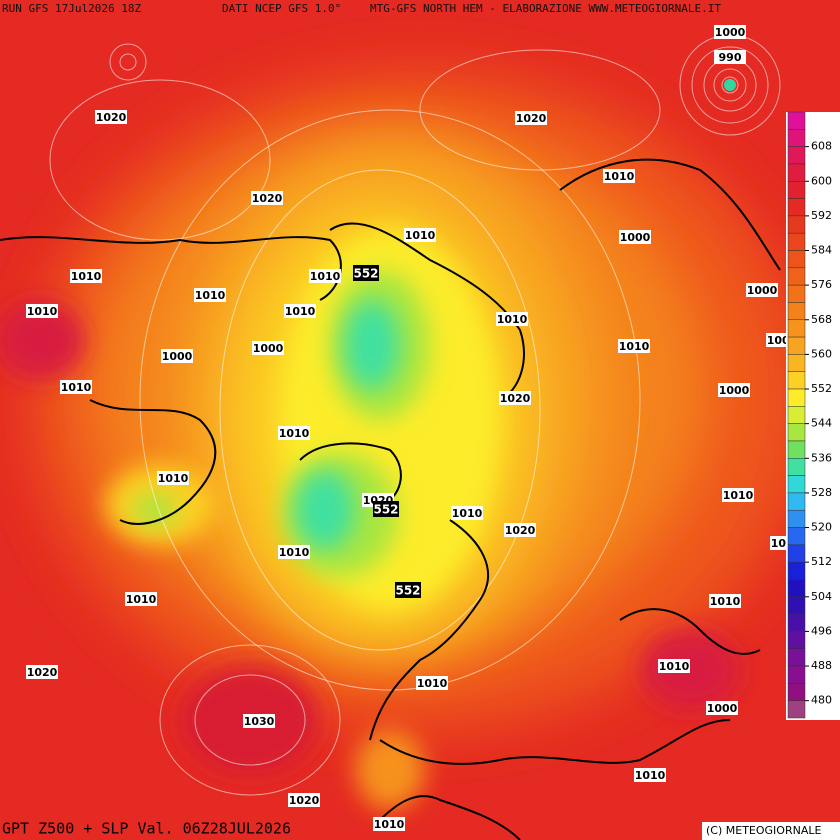  What do you see at coordinates (821, 180) in the screenshot?
I see `colorbar-tick-label: 600` at bounding box center [821, 180].